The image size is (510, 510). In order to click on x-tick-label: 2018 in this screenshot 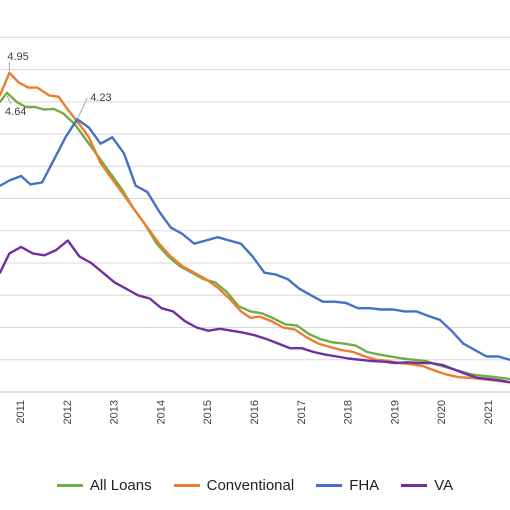, I will do `click(349, 412)`.